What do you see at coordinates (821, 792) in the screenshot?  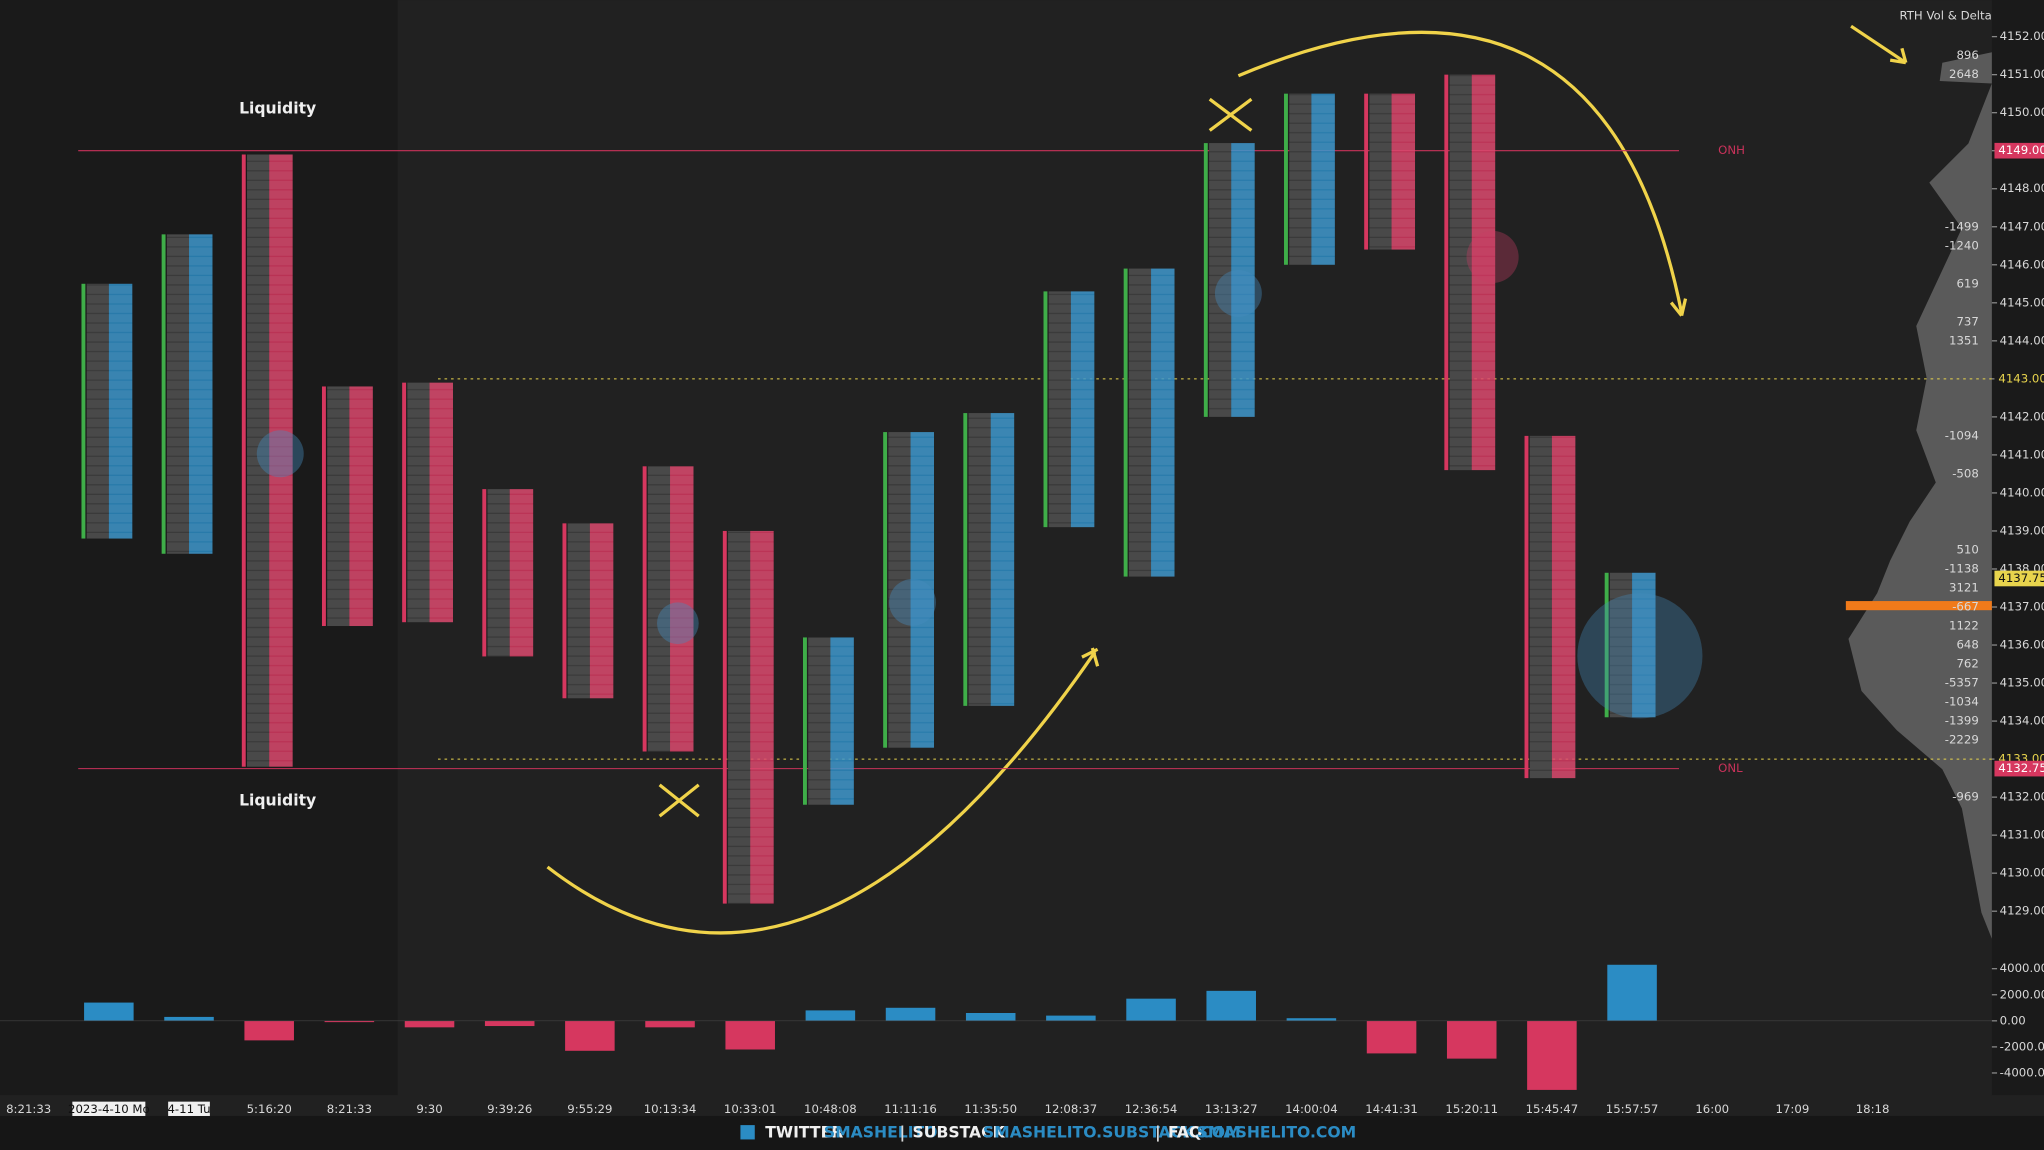 I see `arrow-up` at bounding box center [821, 792].